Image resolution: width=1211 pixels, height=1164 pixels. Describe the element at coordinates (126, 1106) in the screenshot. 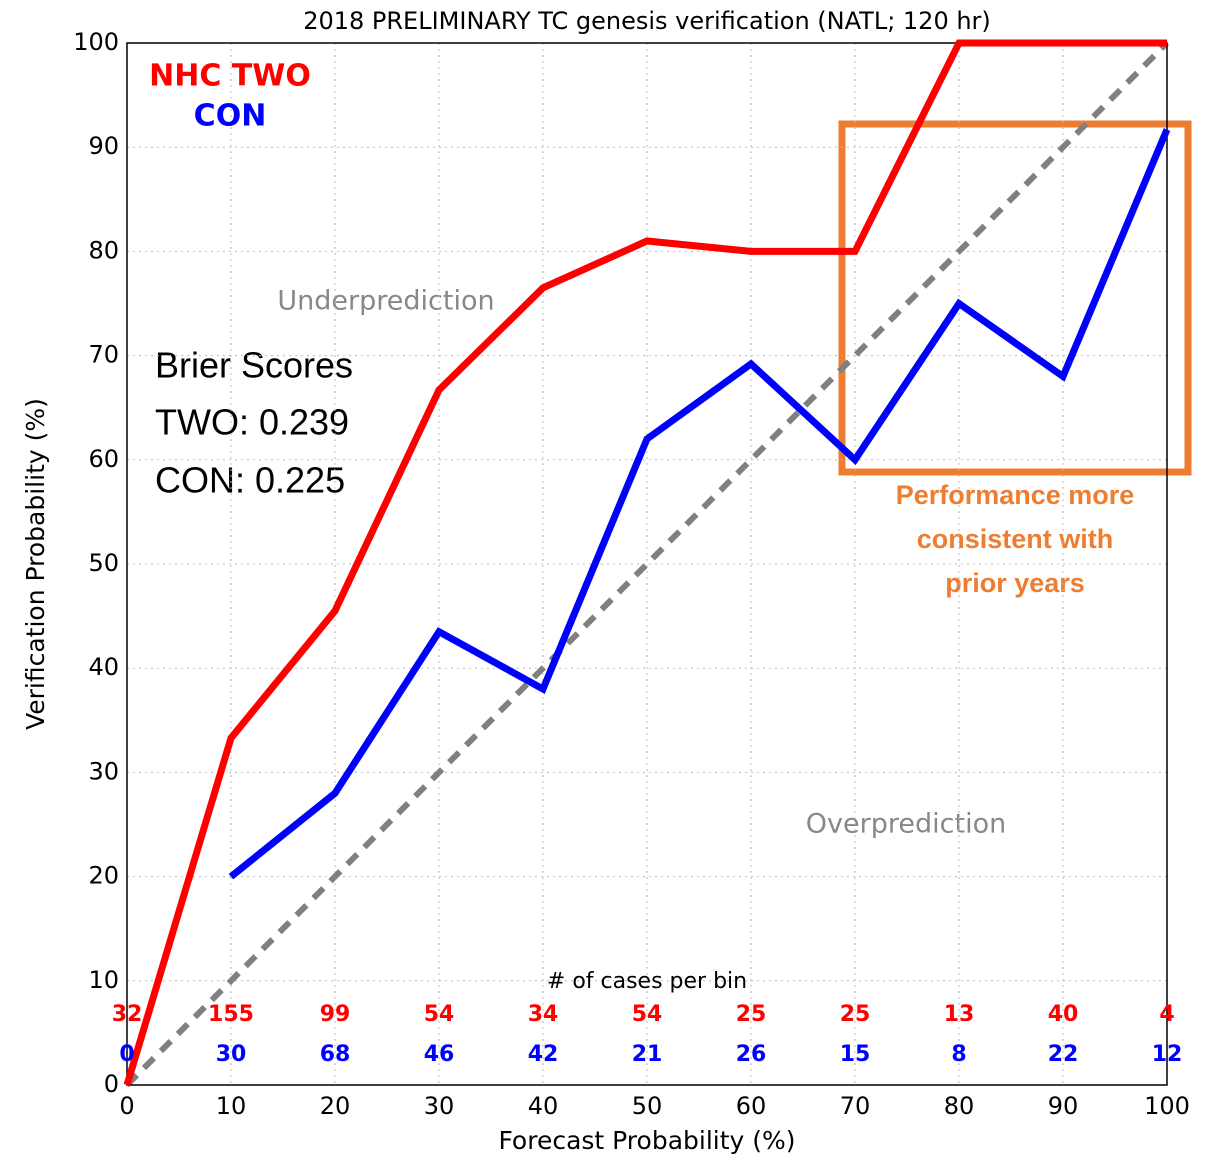

I see `x-tick-label: 0` at that location.